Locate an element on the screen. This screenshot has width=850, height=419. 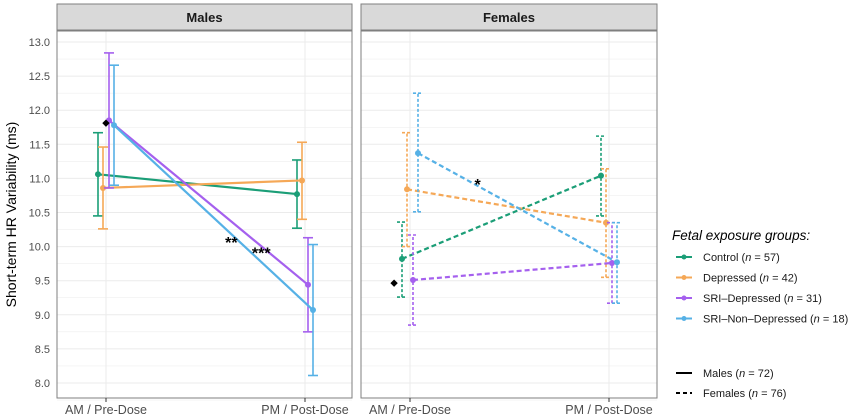
legend-item-linetype: Females (n = 76) is located at coordinates (731, 394).